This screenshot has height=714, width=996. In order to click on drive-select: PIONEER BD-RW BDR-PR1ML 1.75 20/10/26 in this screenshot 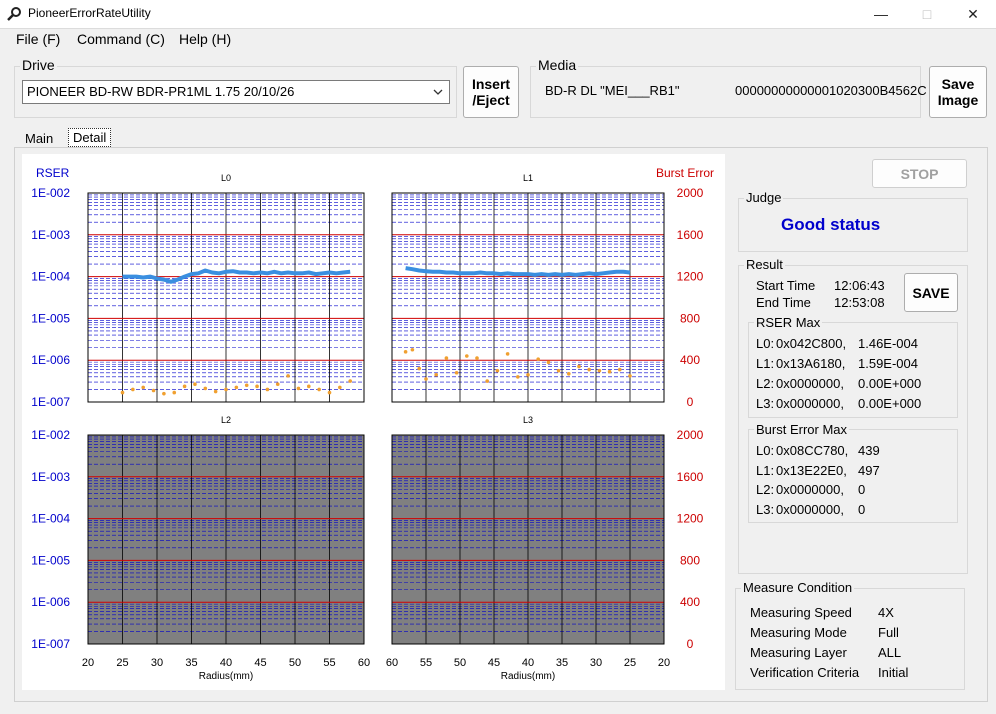, I will do `click(236, 92)`.